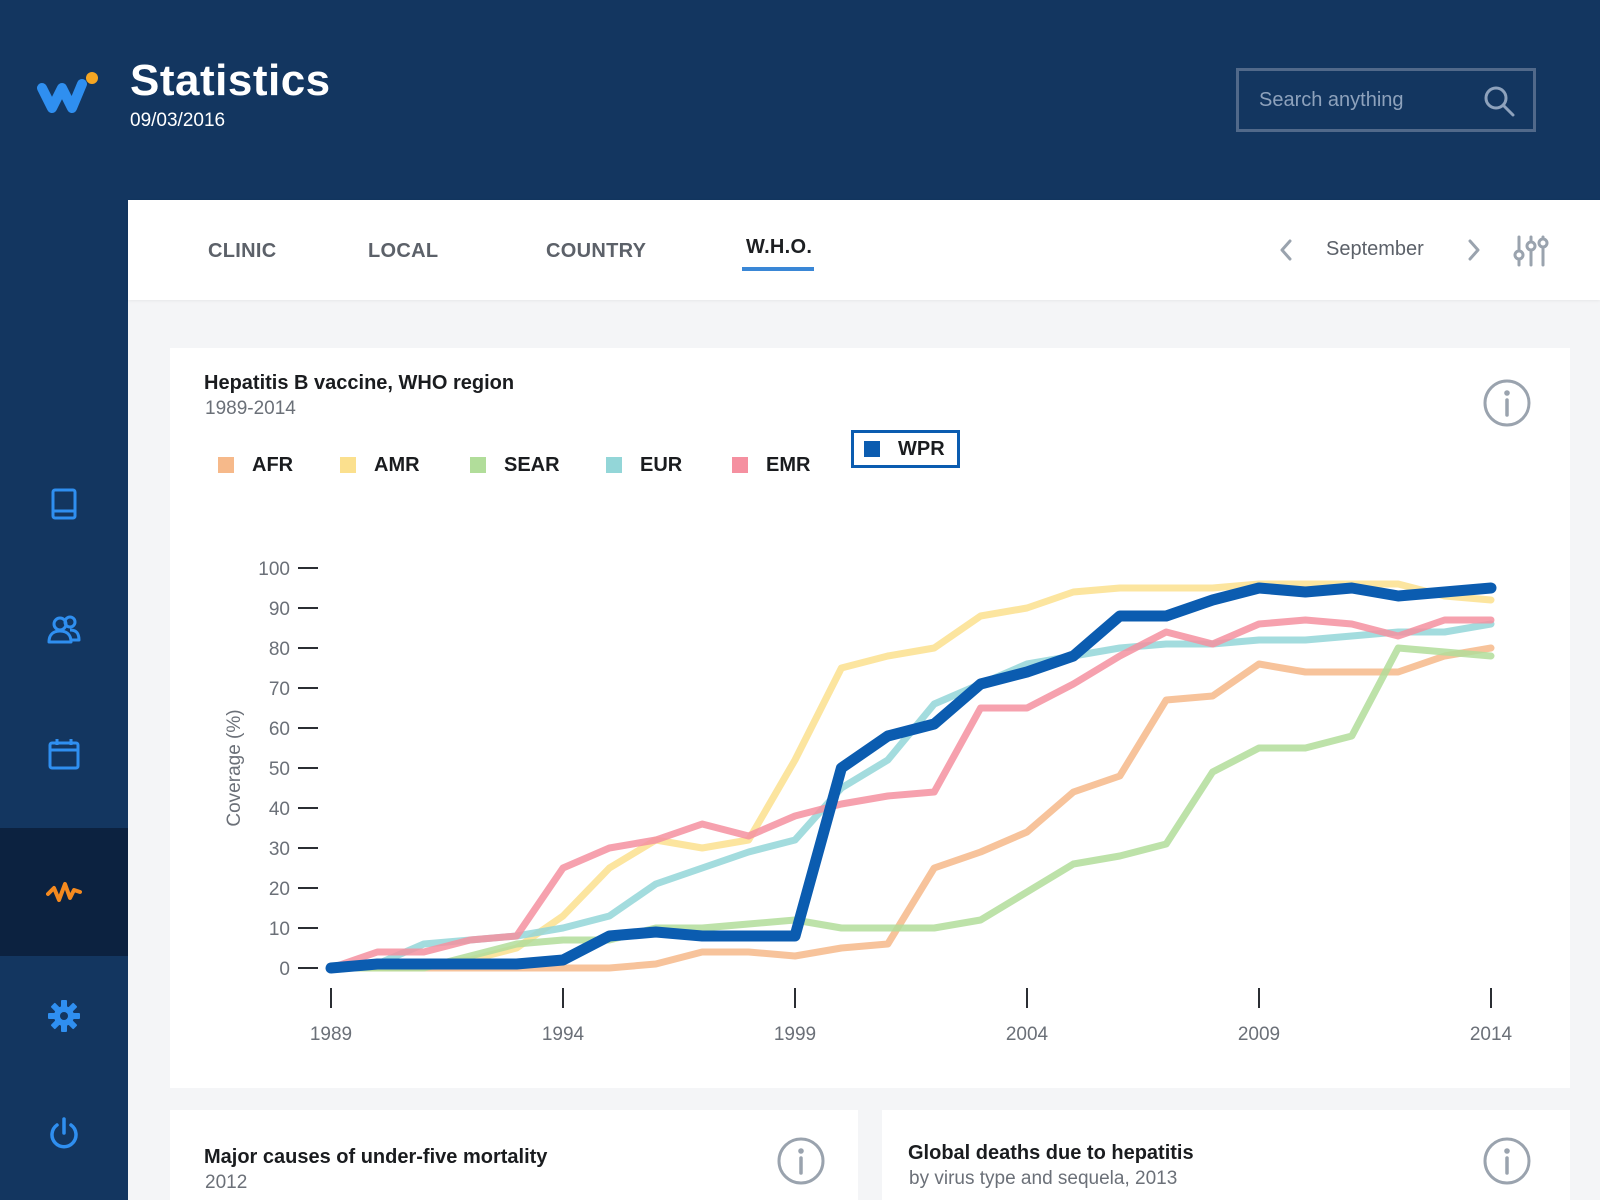  Describe the element at coordinates (279, 889) in the screenshot. I see `y-tick-label: 20` at that location.